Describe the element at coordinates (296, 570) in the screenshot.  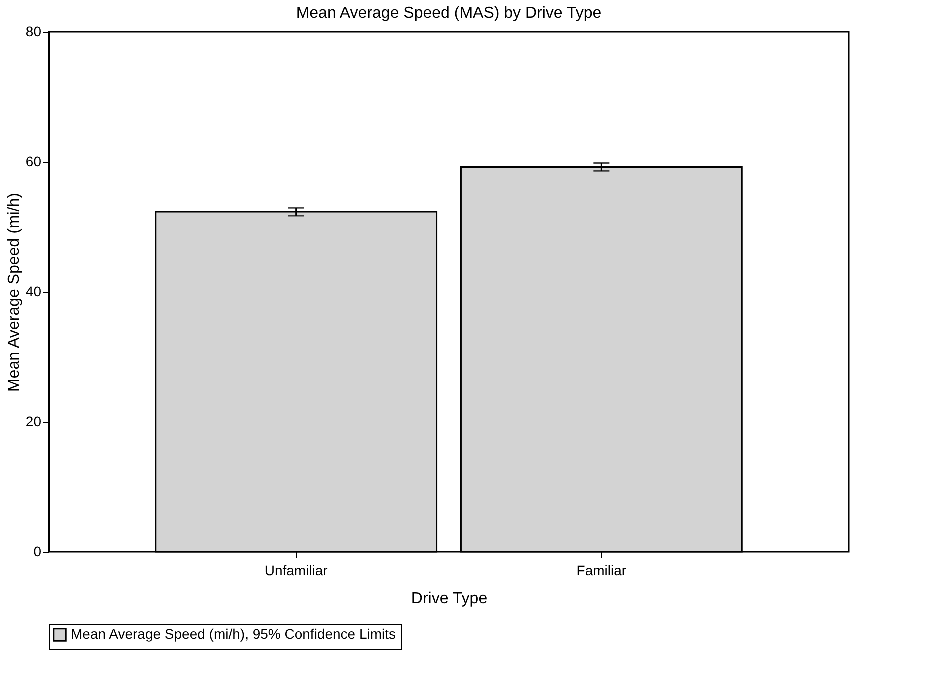
I see `x-tick-label: Unfamiliar` at that location.